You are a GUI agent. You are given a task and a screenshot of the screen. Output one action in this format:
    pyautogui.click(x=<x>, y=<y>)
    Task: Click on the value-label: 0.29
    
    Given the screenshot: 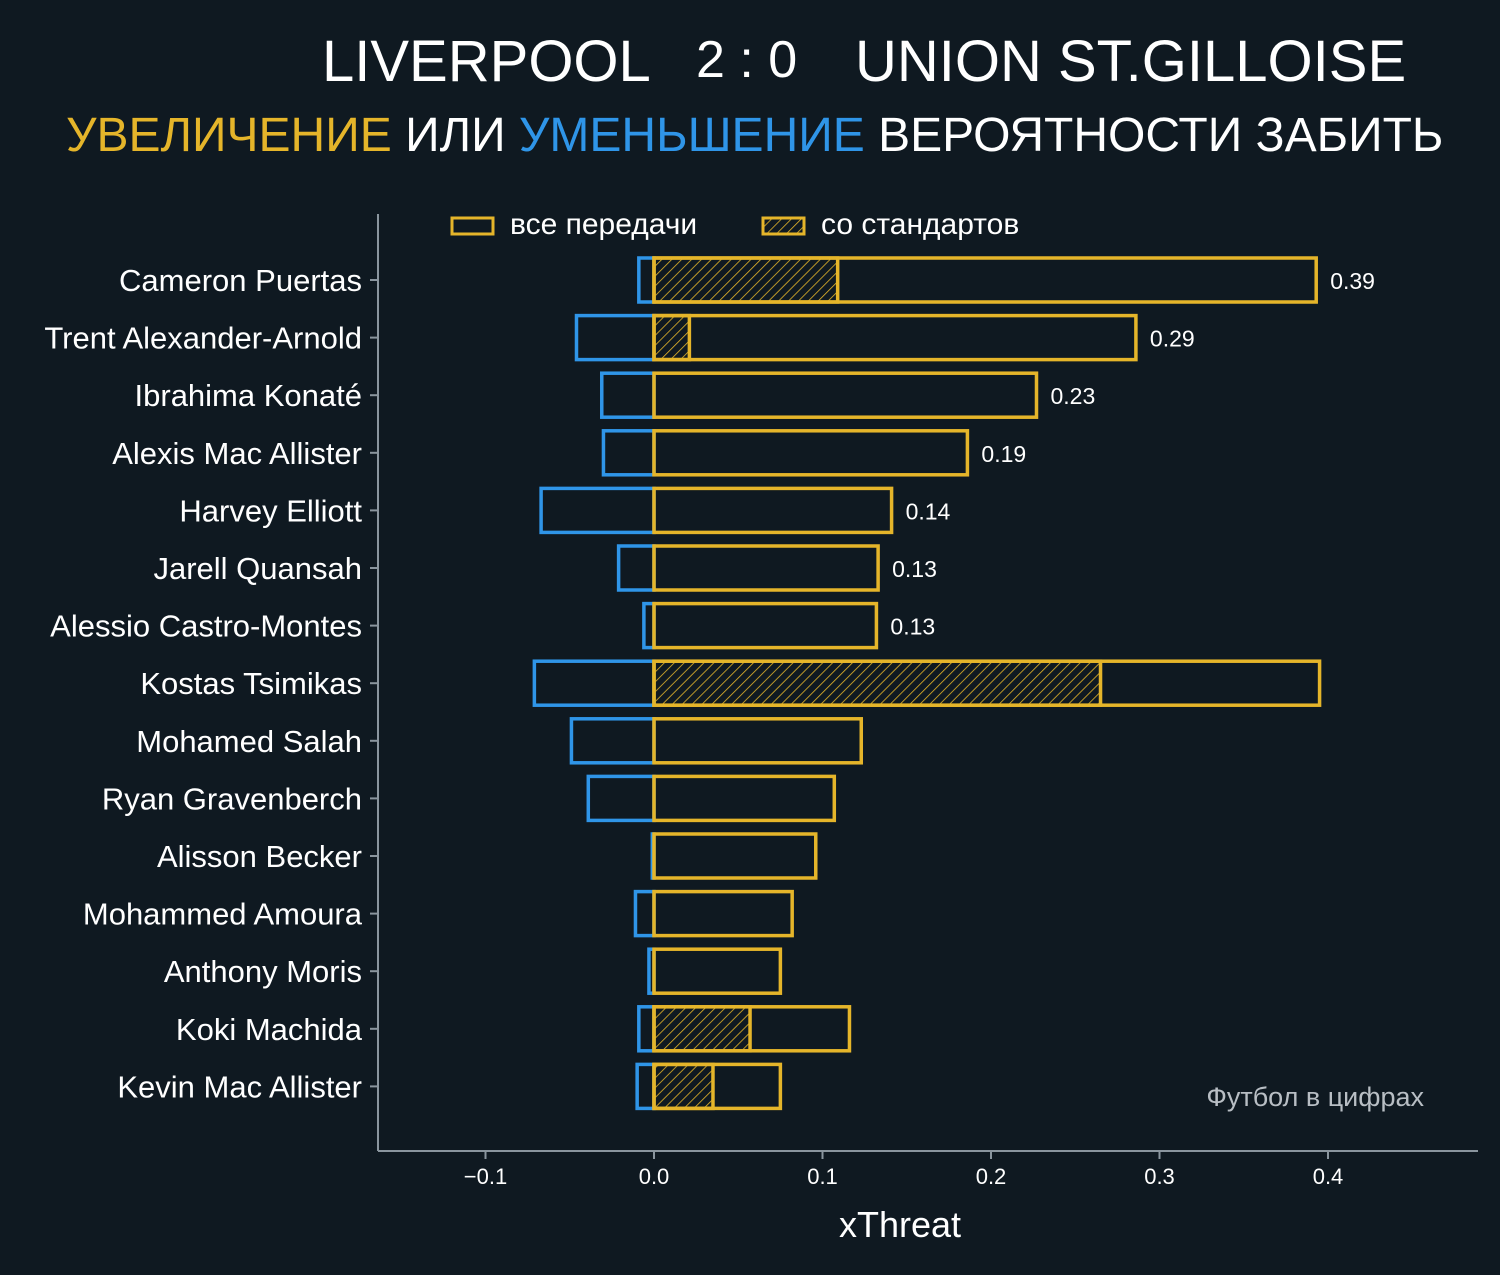 What is the action you would take?
    pyautogui.click(x=1172, y=339)
    